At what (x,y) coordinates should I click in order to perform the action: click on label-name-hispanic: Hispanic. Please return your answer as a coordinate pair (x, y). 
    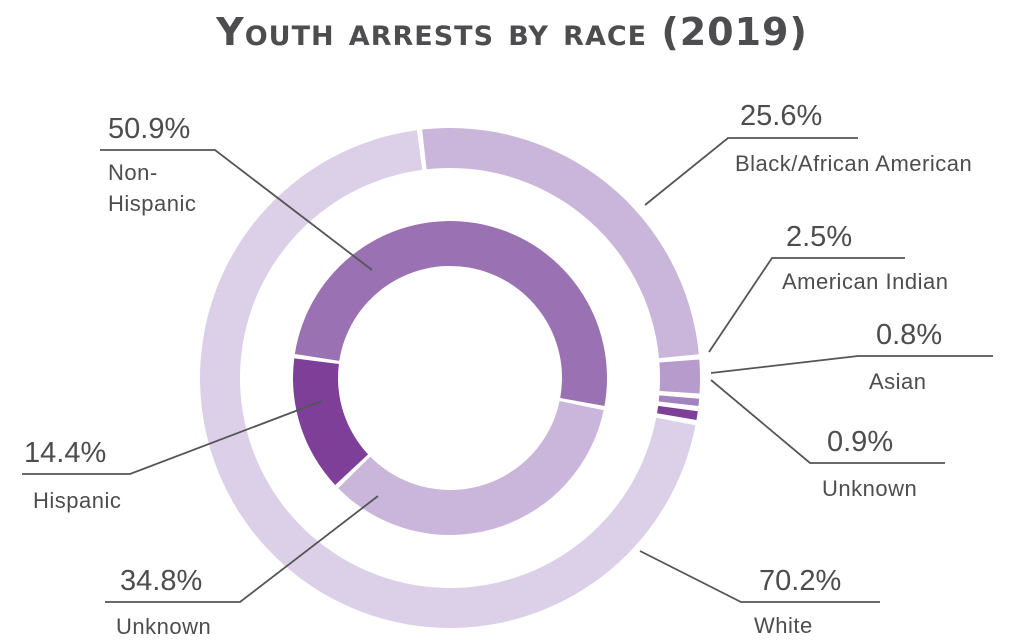
    Looking at the image, I should click on (77, 500).